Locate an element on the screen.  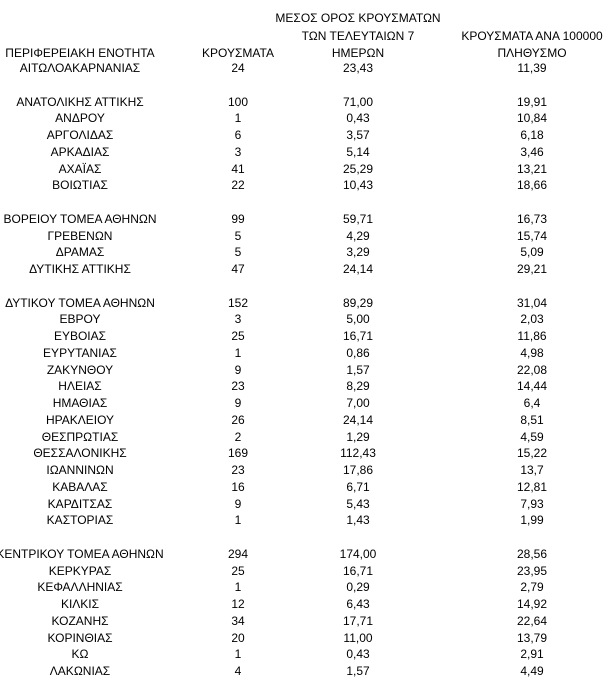
region-name: ΚΙΛΚΙΣ is located at coordinates (80, 604).